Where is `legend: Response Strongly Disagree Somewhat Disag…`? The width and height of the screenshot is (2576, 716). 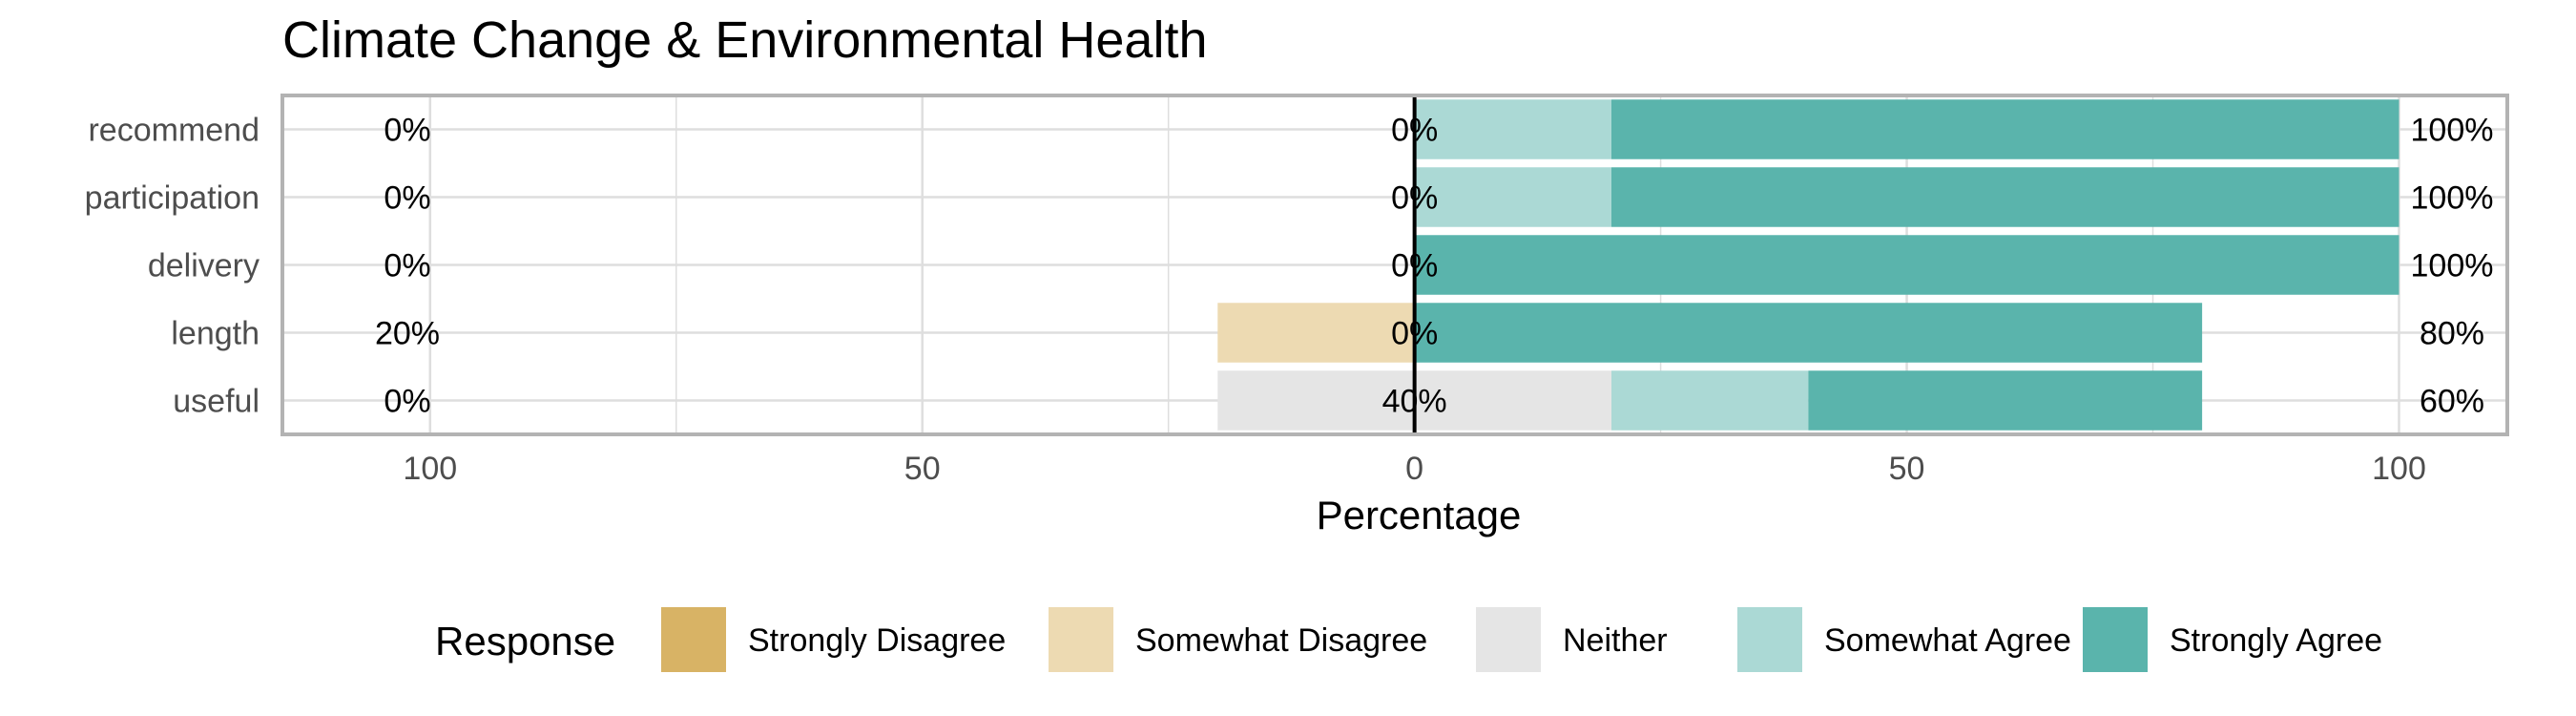
legend: Response Strongly Disagree Somewhat Disag… is located at coordinates (1408, 639).